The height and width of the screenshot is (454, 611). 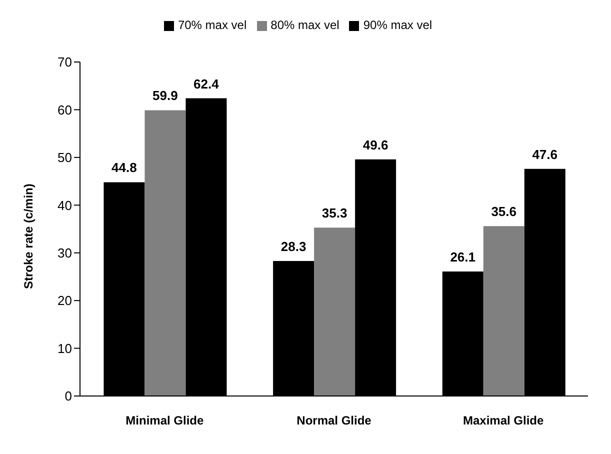 What do you see at coordinates (65, 110) in the screenshot?
I see `y-tick-label: 60` at bounding box center [65, 110].